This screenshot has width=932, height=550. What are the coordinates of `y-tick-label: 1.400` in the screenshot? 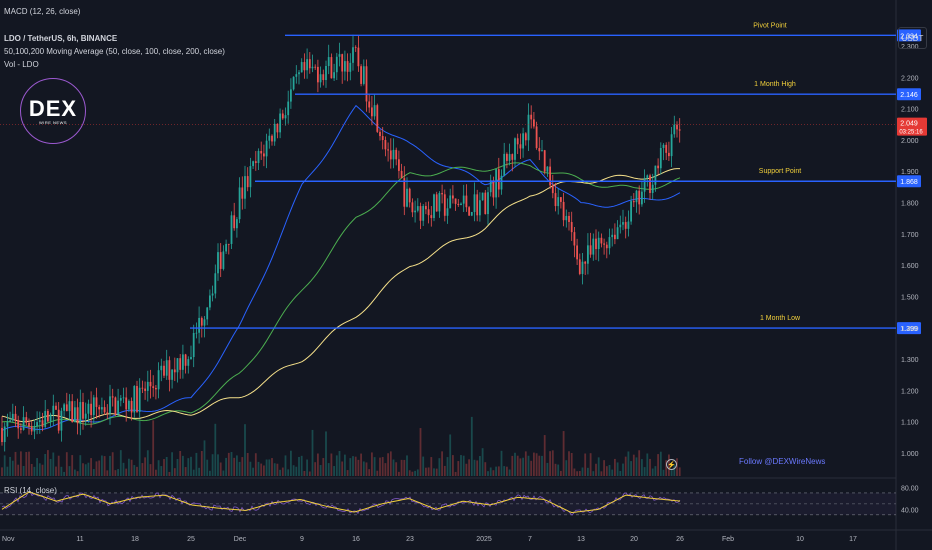 It's located at (910, 329).